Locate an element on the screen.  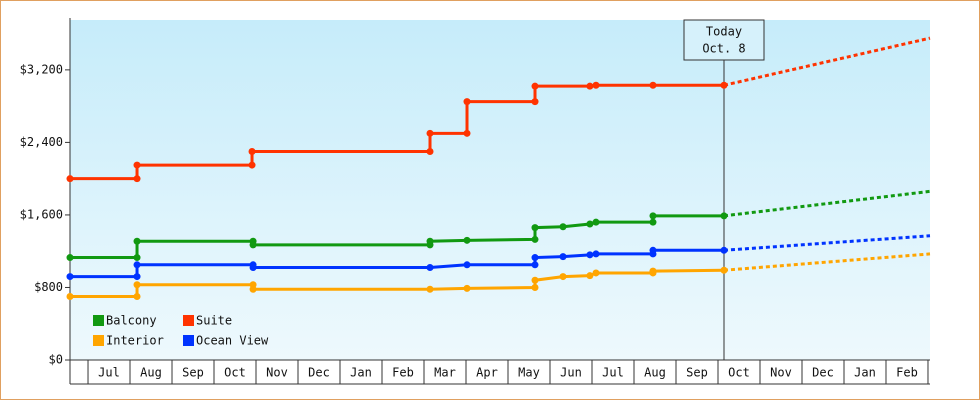
x-tick-label: Apr is located at coordinates (487, 373).